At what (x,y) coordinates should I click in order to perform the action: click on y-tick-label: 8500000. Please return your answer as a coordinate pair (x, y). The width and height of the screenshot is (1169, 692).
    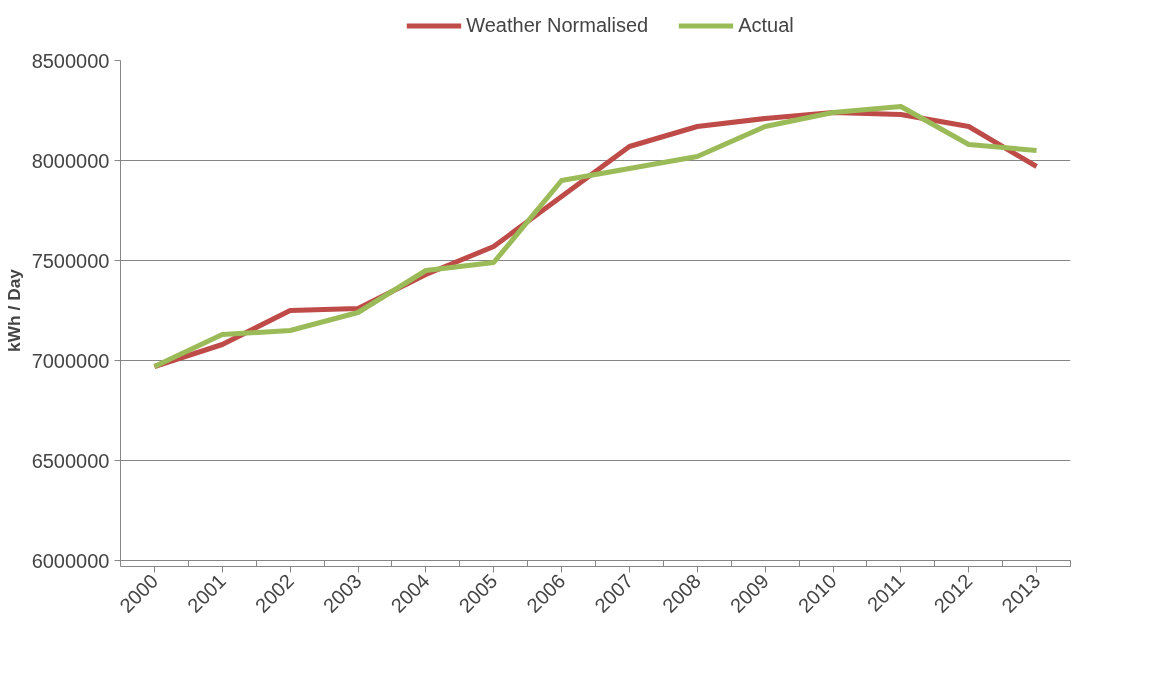
    Looking at the image, I should click on (70, 60).